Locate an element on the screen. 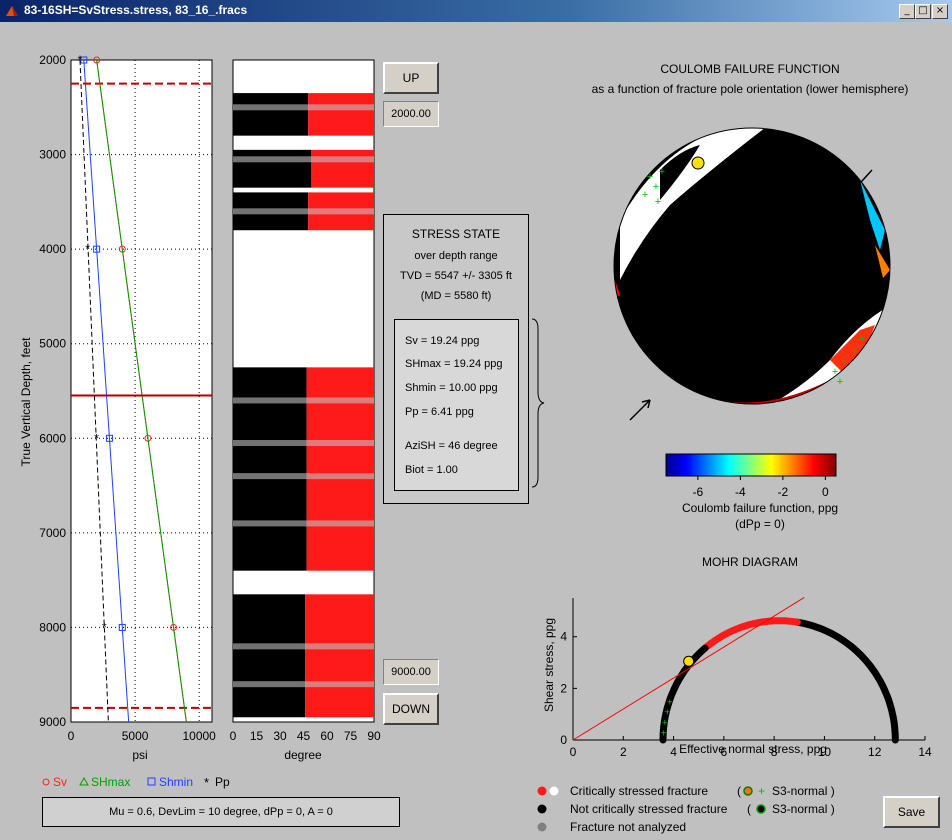 The width and height of the screenshot is (952, 840). x-tick-label: 4 is located at coordinates (673, 752).